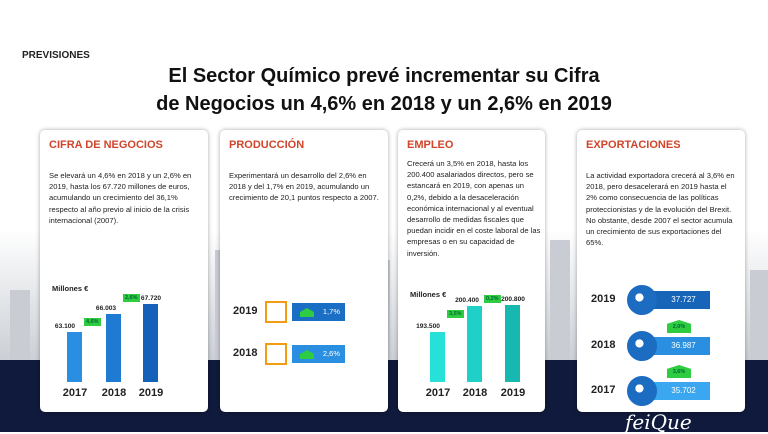 The height and width of the screenshot is (434, 768). I want to click on card-heading: EMPLEO, so click(430, 145).